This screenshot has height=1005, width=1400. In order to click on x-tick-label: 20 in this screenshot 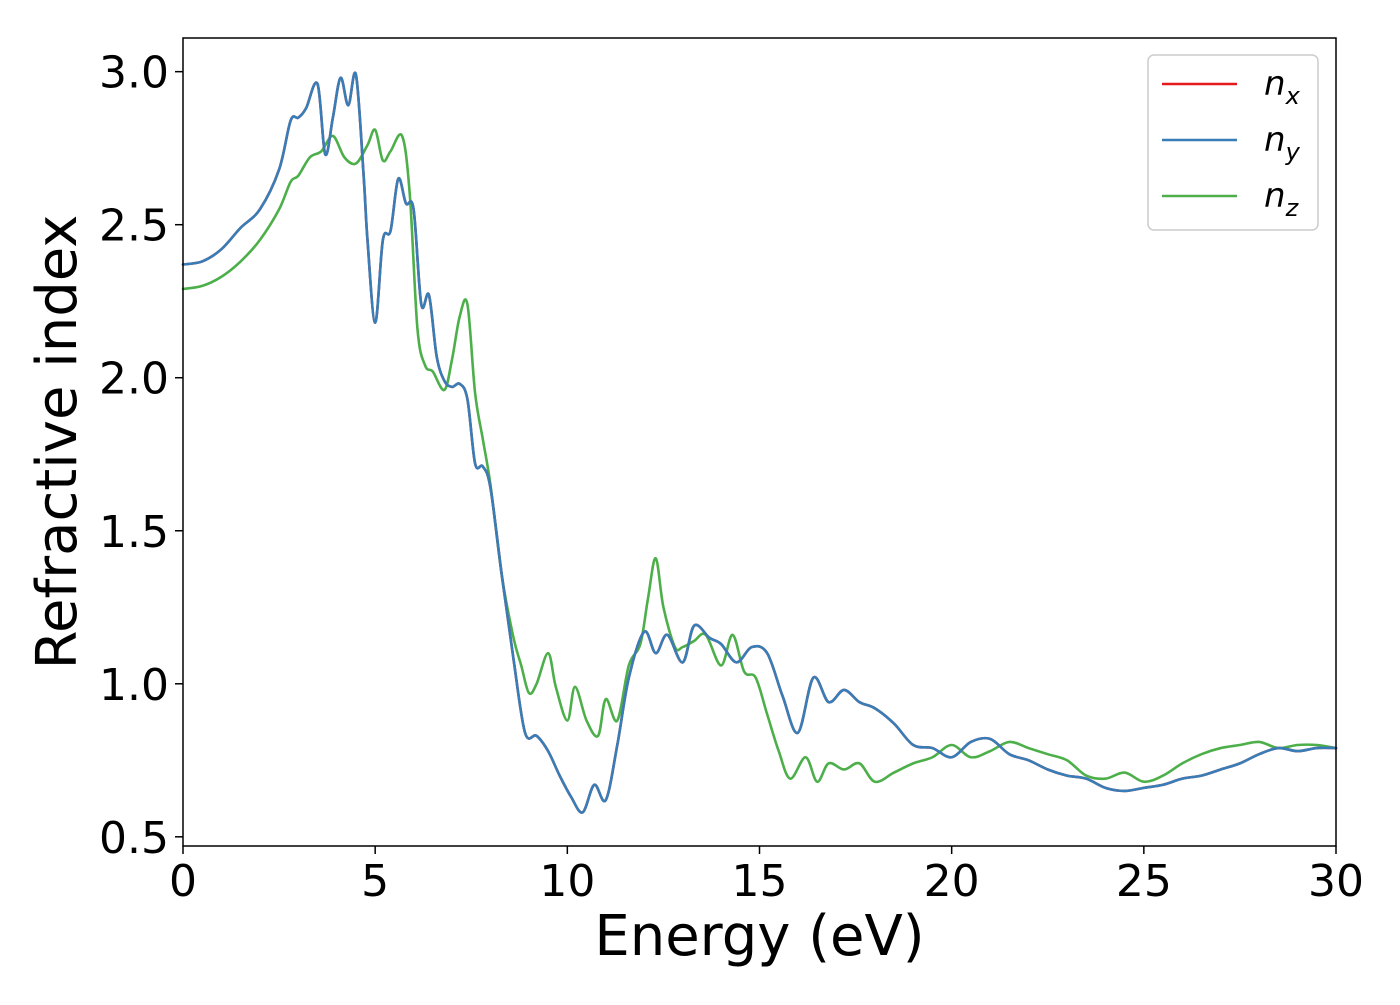, I will do `click(952, 881)`.